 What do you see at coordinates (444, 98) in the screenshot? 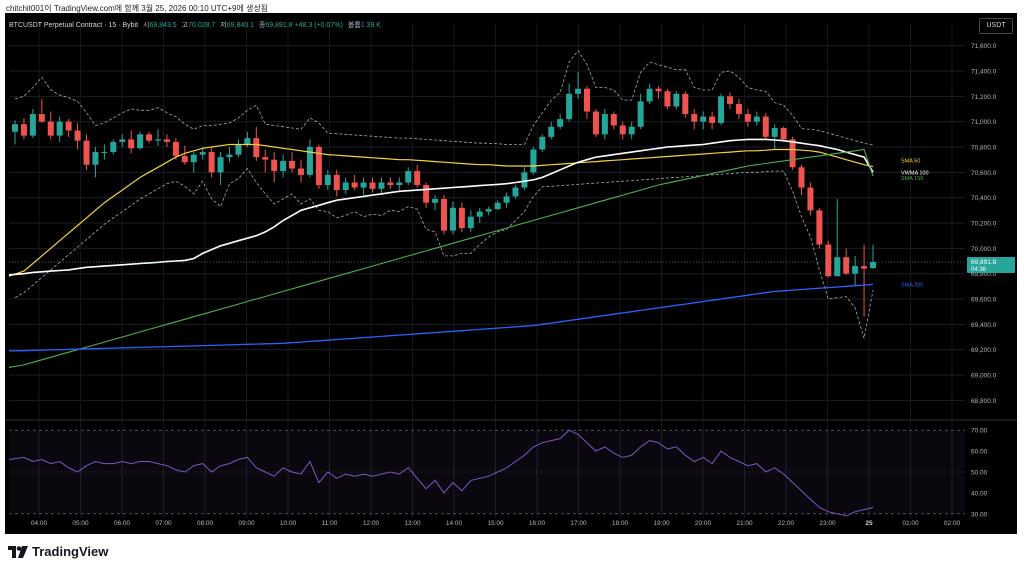
I see `band-upper-line` at bounding box center [444, 98].